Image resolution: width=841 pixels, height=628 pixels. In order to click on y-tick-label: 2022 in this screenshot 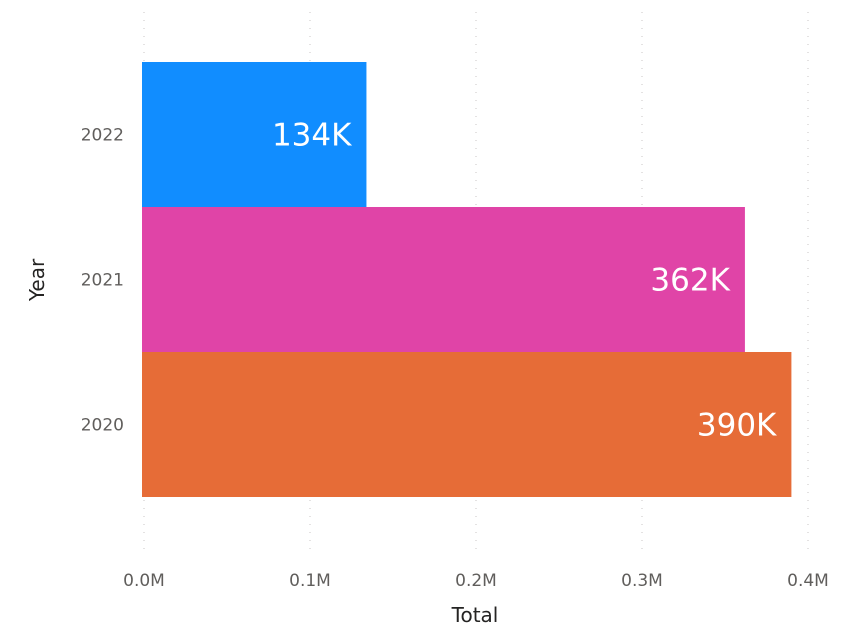, I will do `click(102, 136)`.